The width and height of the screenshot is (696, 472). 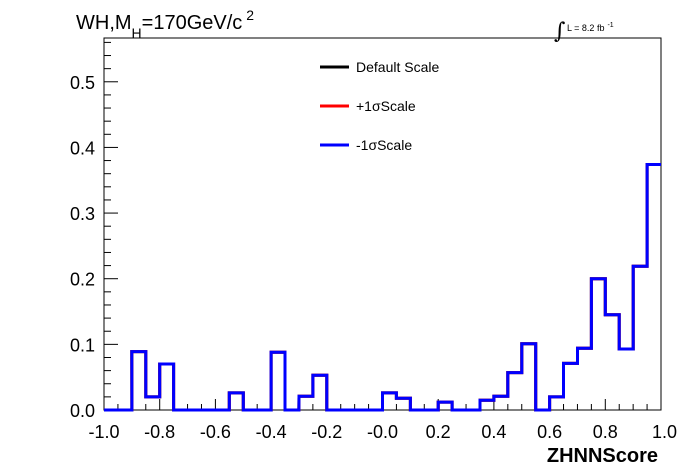 What do you see at coordinates (137, 33) in the screenshot?
I see `title-subscript: H` at bounding box center [137, 33].